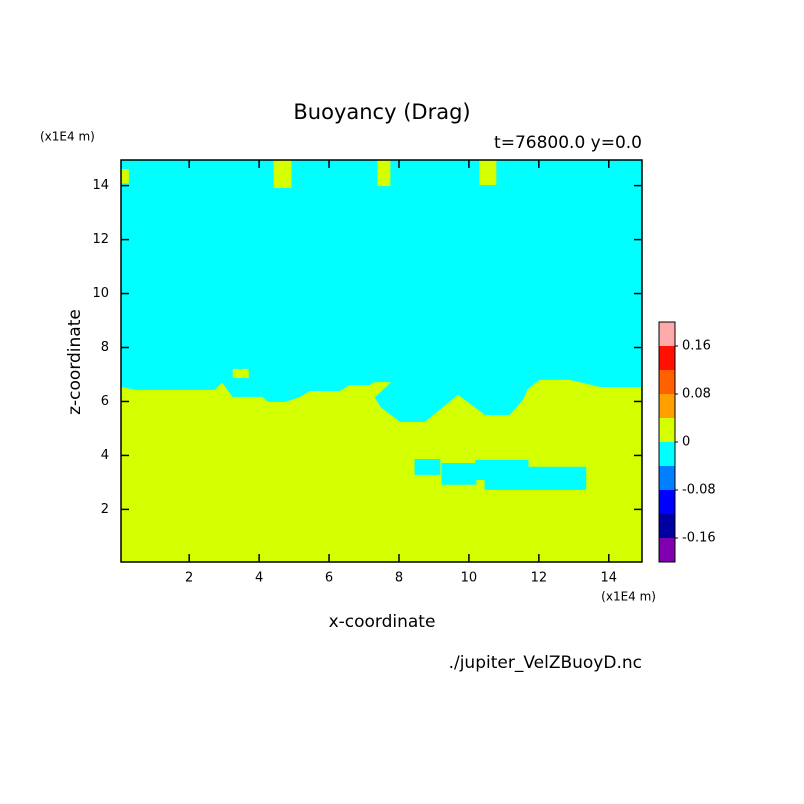 Image resolution: width=804 pixels, height=804 pixels. I want to click on source-label: ./jupiter_VelZBuoyD.nc, so click(545, 663).